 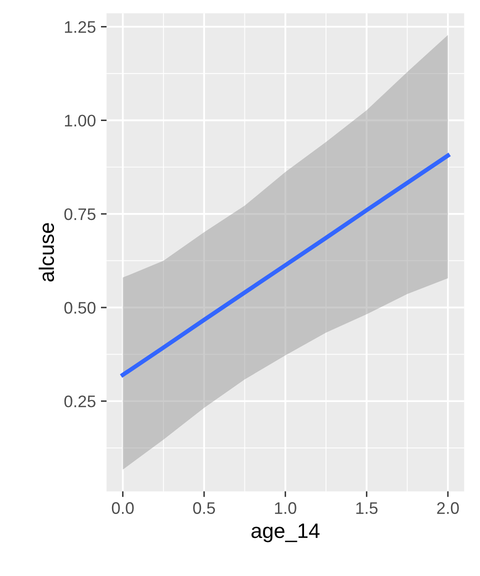 What do you see at coordinates (123, 508) in the screenshot?
I see `x-tick-label: 0.0` at bounding box center [123, 508].